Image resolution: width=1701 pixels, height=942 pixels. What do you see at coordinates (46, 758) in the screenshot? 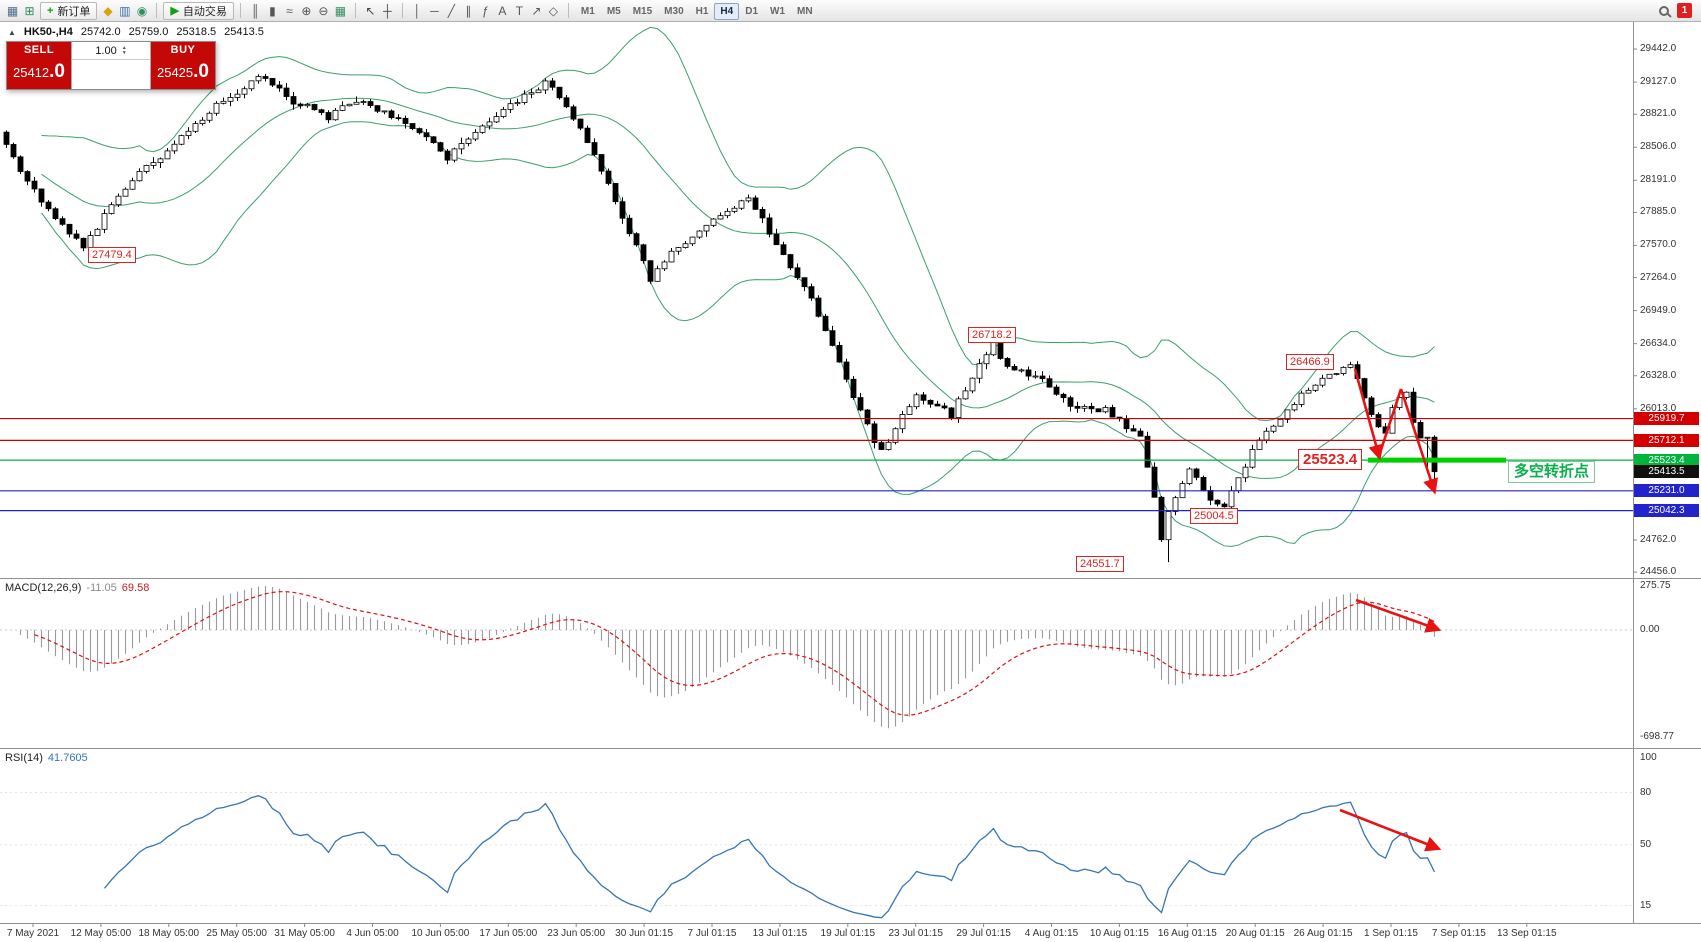
I see `rsi-indicator-label: RSI(14) 41.7605` at bounding box center [46, 758].